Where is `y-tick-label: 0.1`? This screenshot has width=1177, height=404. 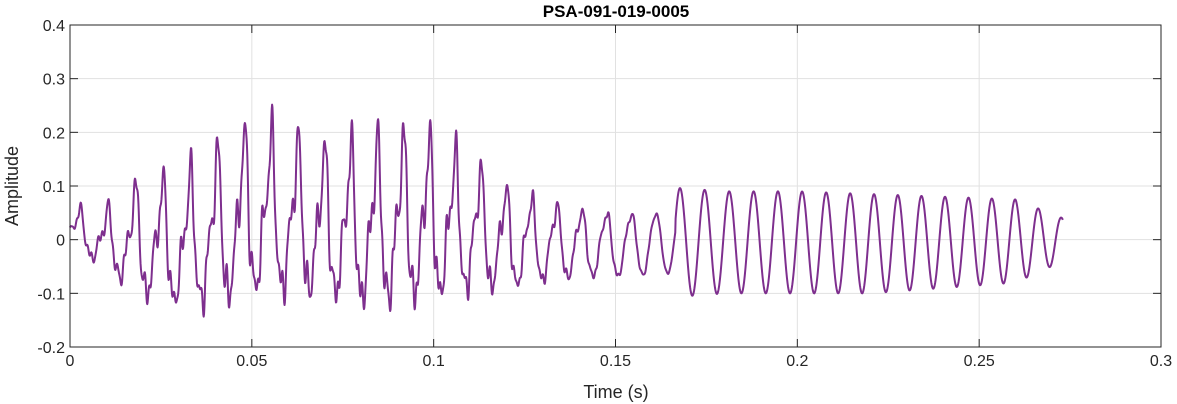
y-tick-label: 0.1 is located at coordinates (54, 187).